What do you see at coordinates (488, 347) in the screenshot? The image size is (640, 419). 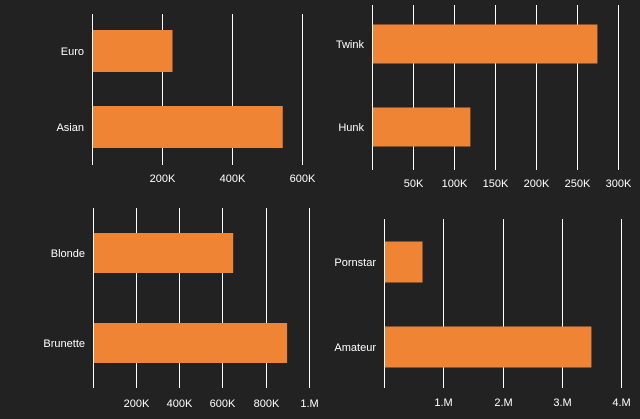 I see `bar-amateur` at bounding box center [488, 347].